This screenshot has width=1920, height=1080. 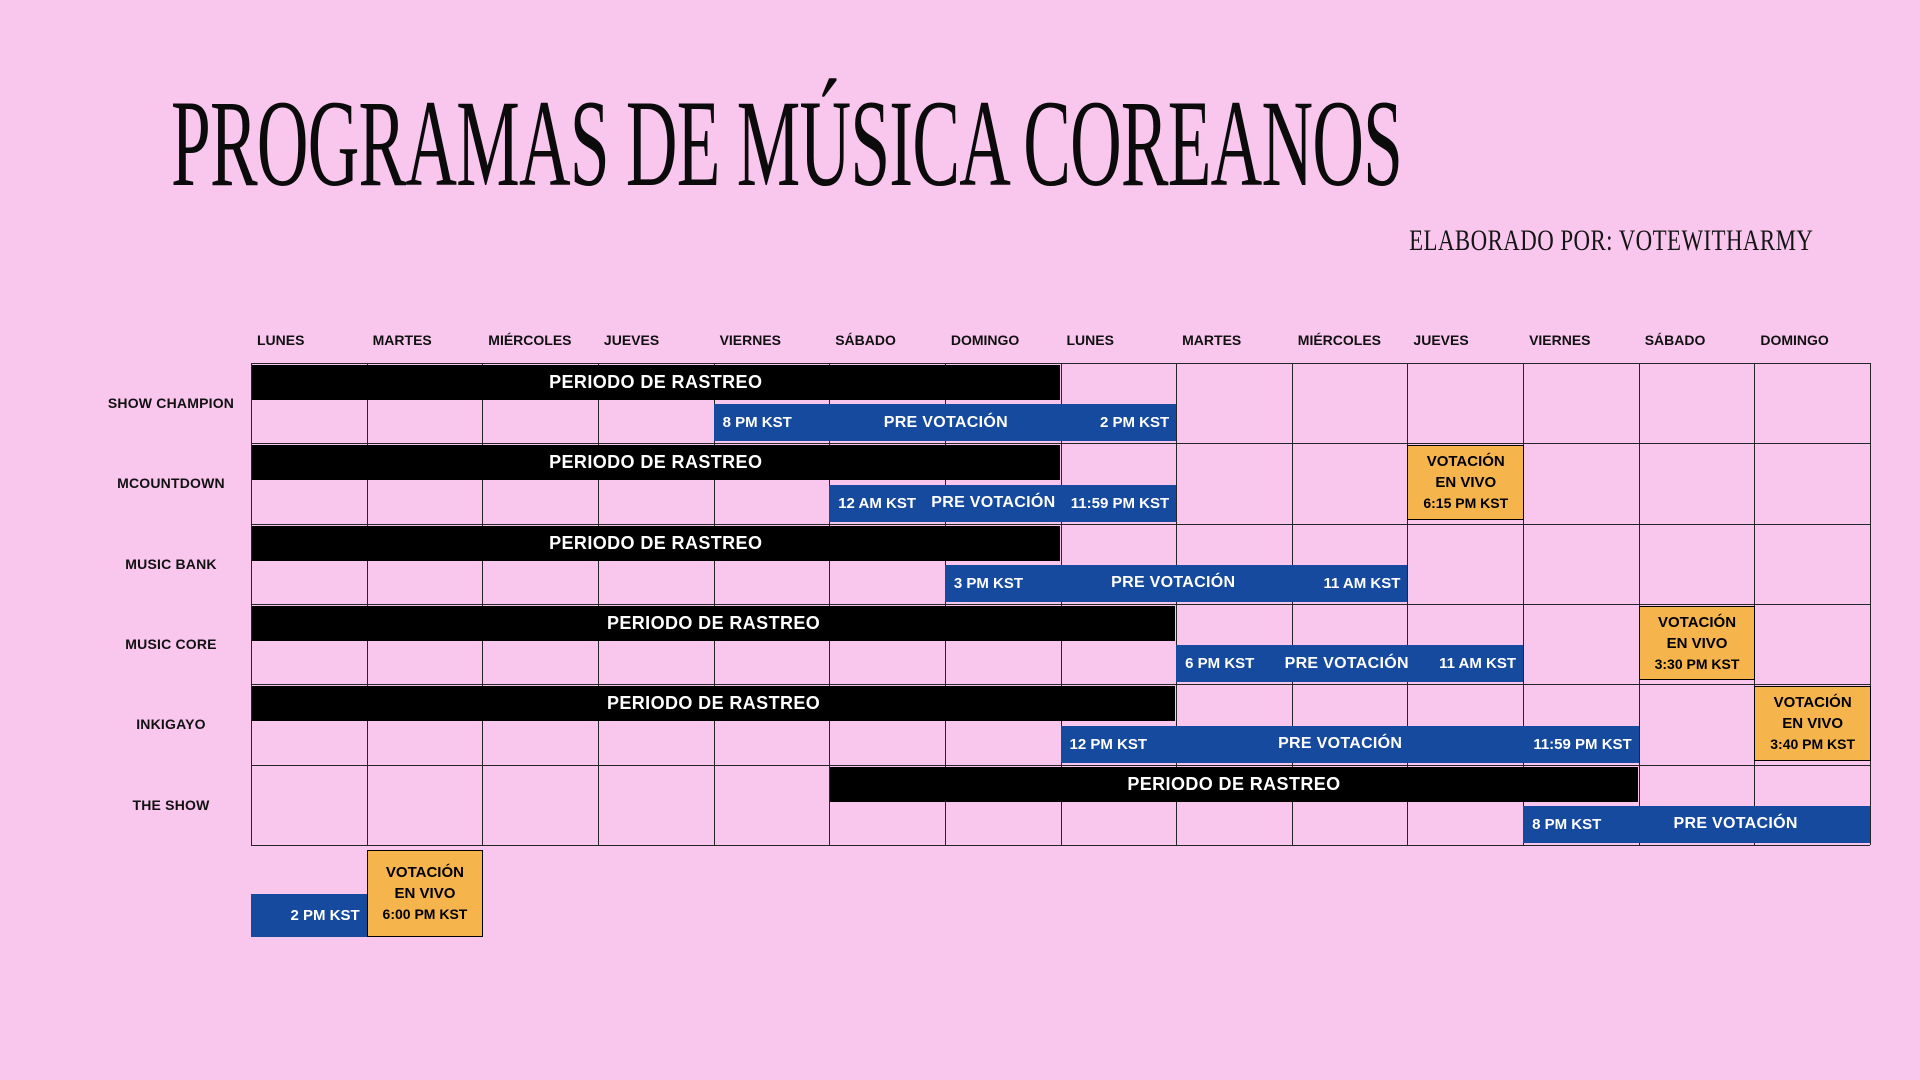 I want to click on prevote-bar: 6 PM KST PRE VOTACIÓN 11 AM KST, so click(x=1350, y=664).